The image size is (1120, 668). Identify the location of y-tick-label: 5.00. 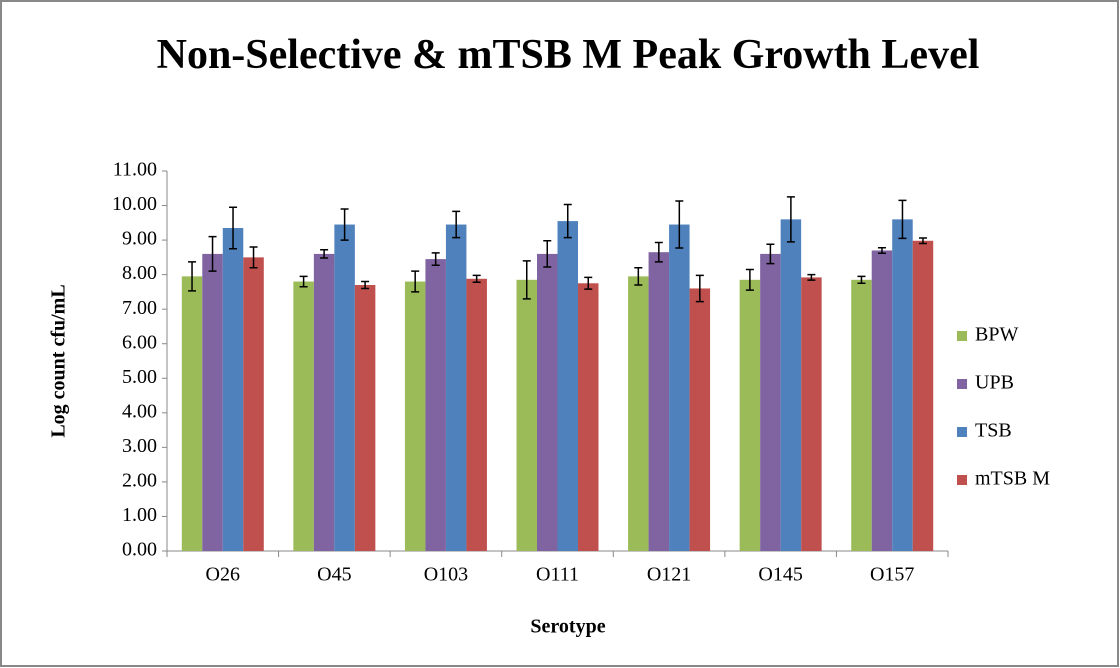
(139, 377).